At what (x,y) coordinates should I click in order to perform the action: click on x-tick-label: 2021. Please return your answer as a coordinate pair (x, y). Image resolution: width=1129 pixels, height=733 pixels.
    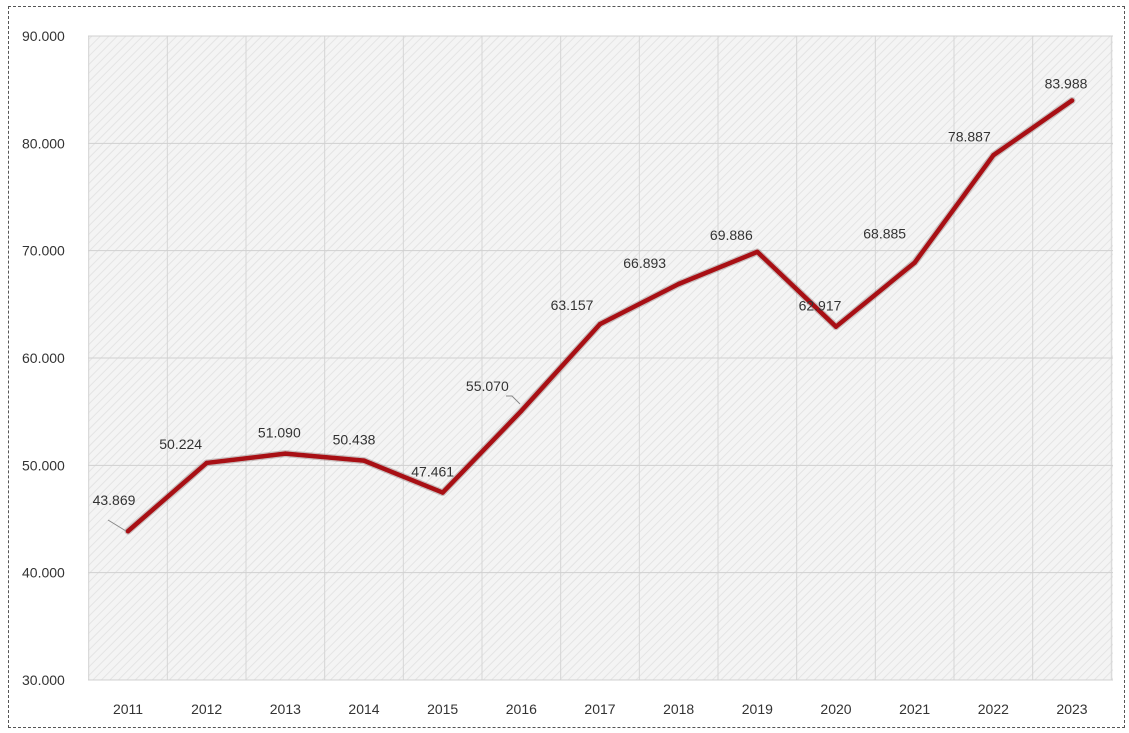
    Looking at the image, I should click on (914, 709).